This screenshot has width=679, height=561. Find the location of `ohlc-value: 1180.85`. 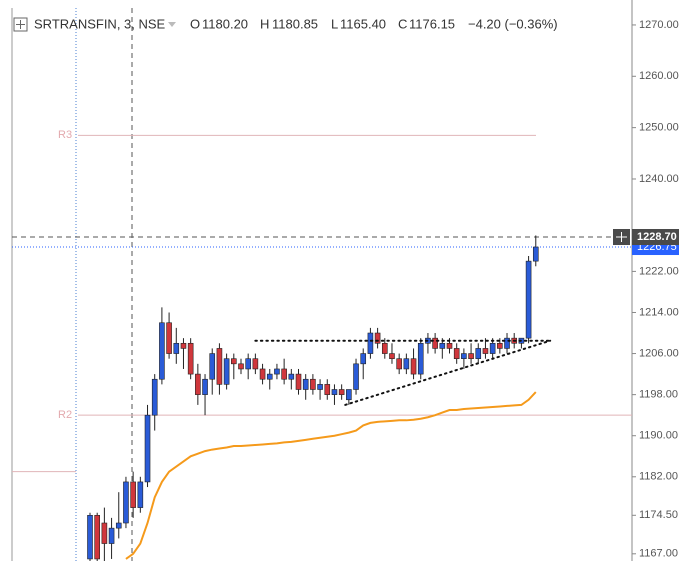

ohlc-value: 1180.85 is located at coordinates (295, 23).